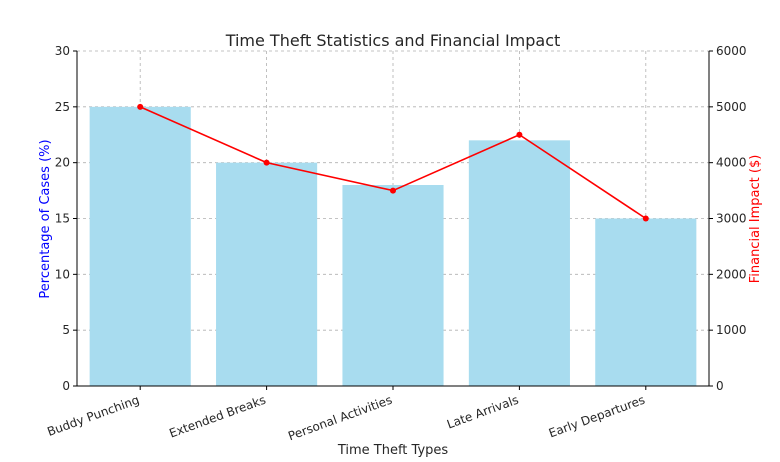 This screenshot has width=780, height=462. What do you see at coordinates (731, 274) in the screenshot?
I see `y2-tick-label: 2000` at bounding box center [731, 274].